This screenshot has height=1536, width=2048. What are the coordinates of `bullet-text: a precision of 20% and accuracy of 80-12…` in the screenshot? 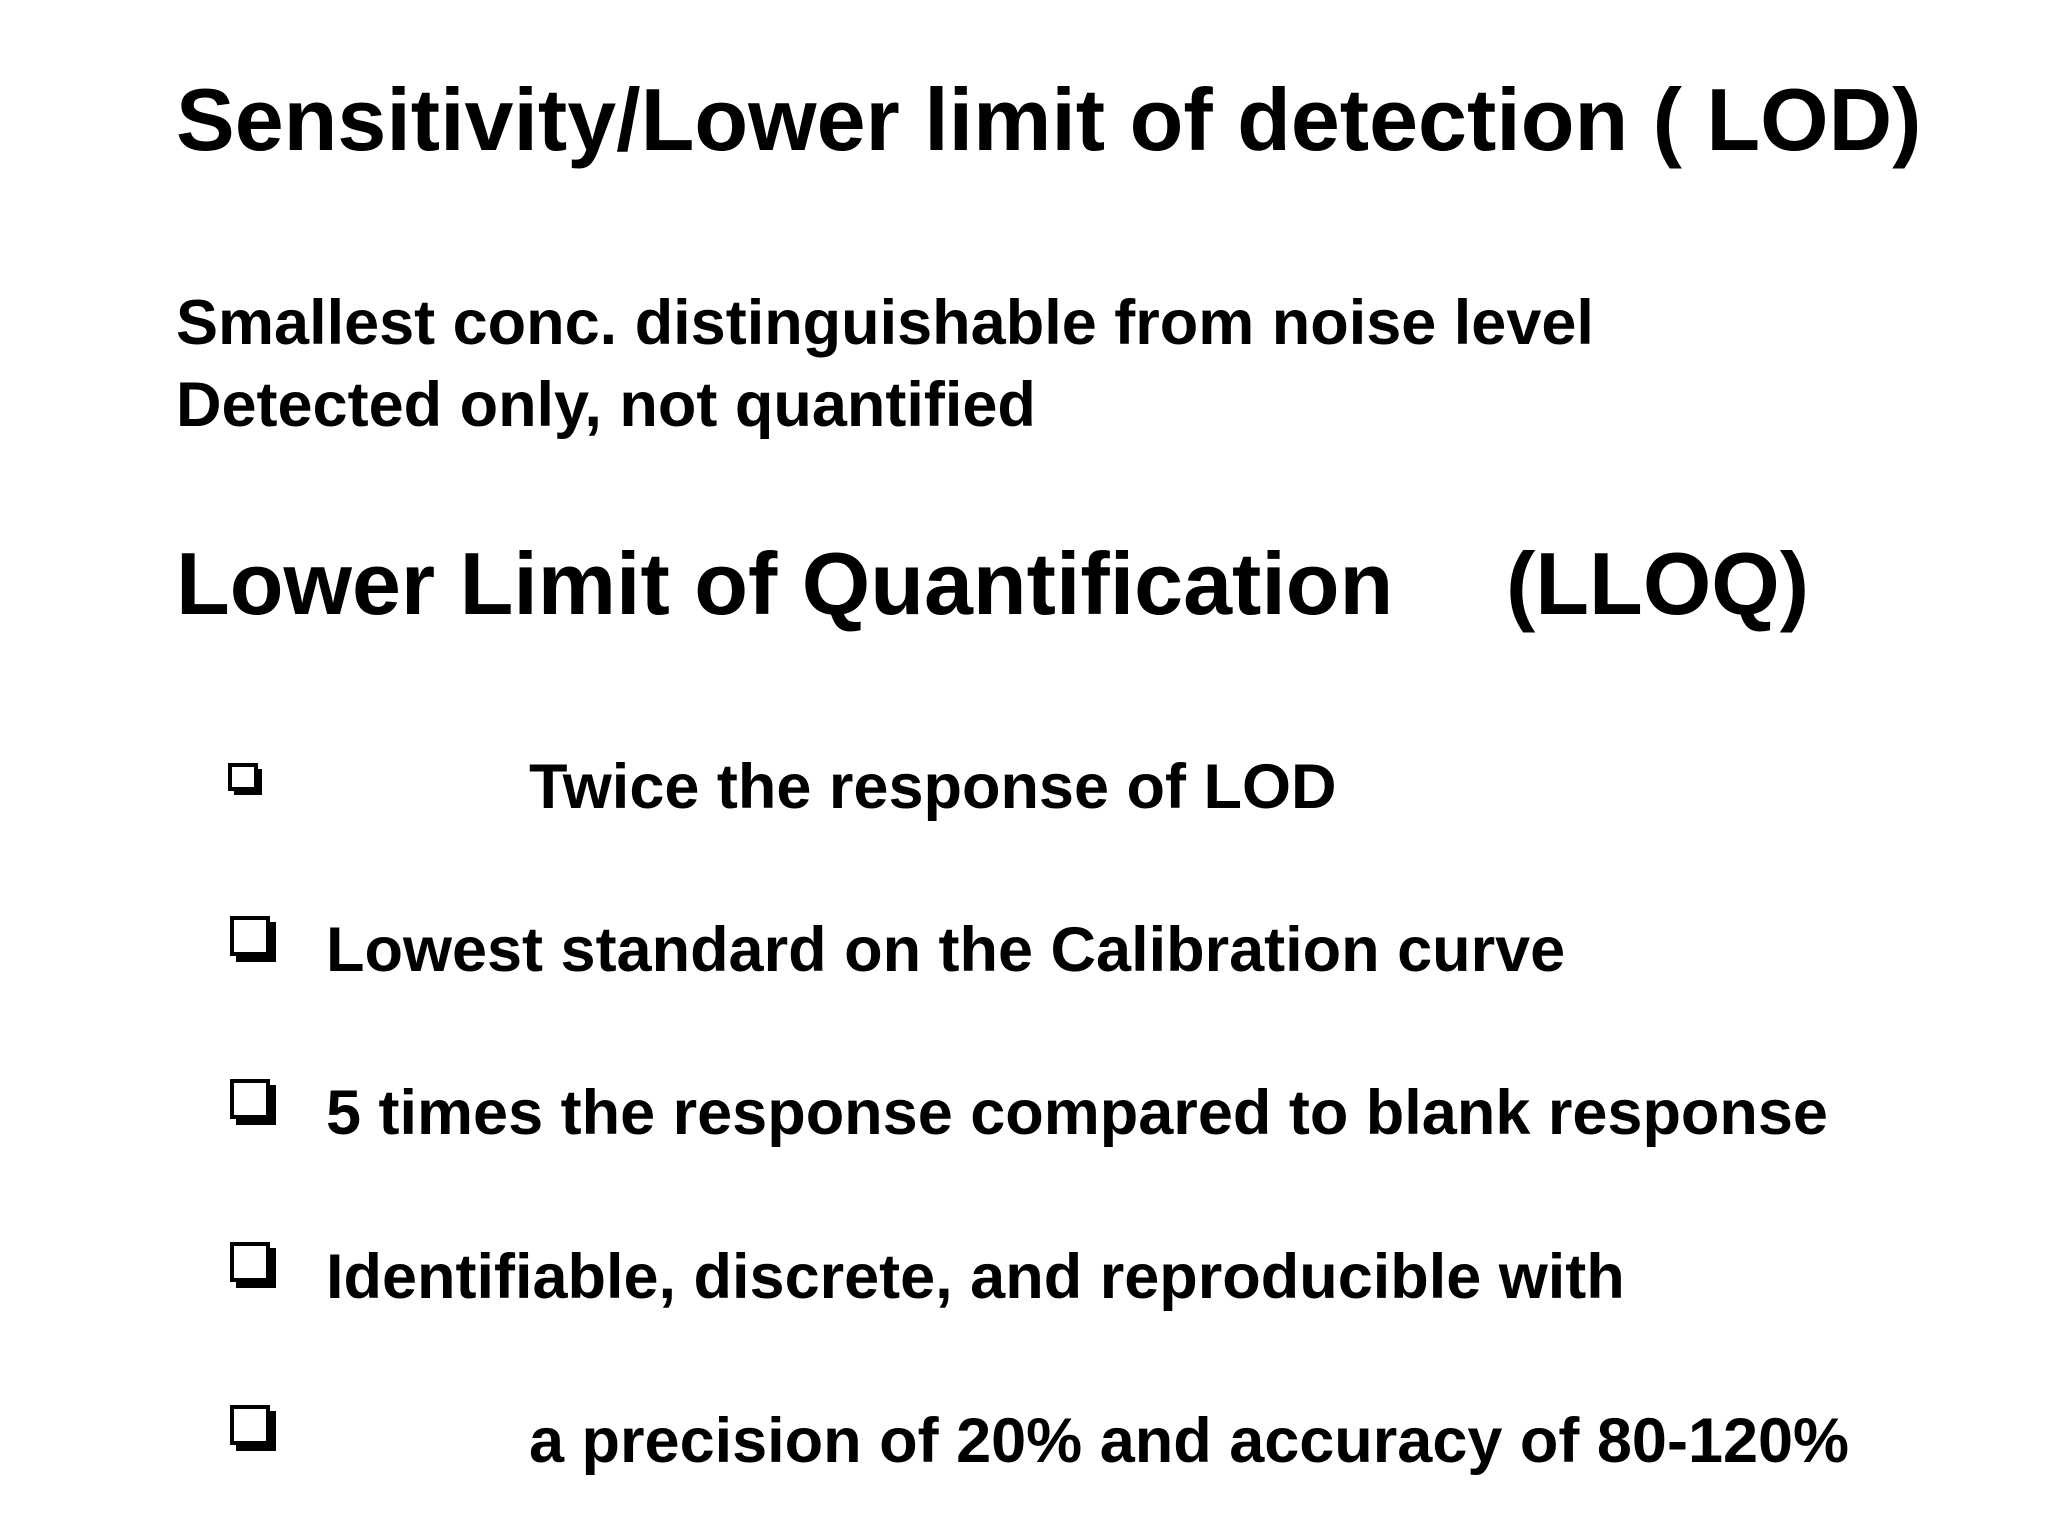 It's located at (1189, 1441).